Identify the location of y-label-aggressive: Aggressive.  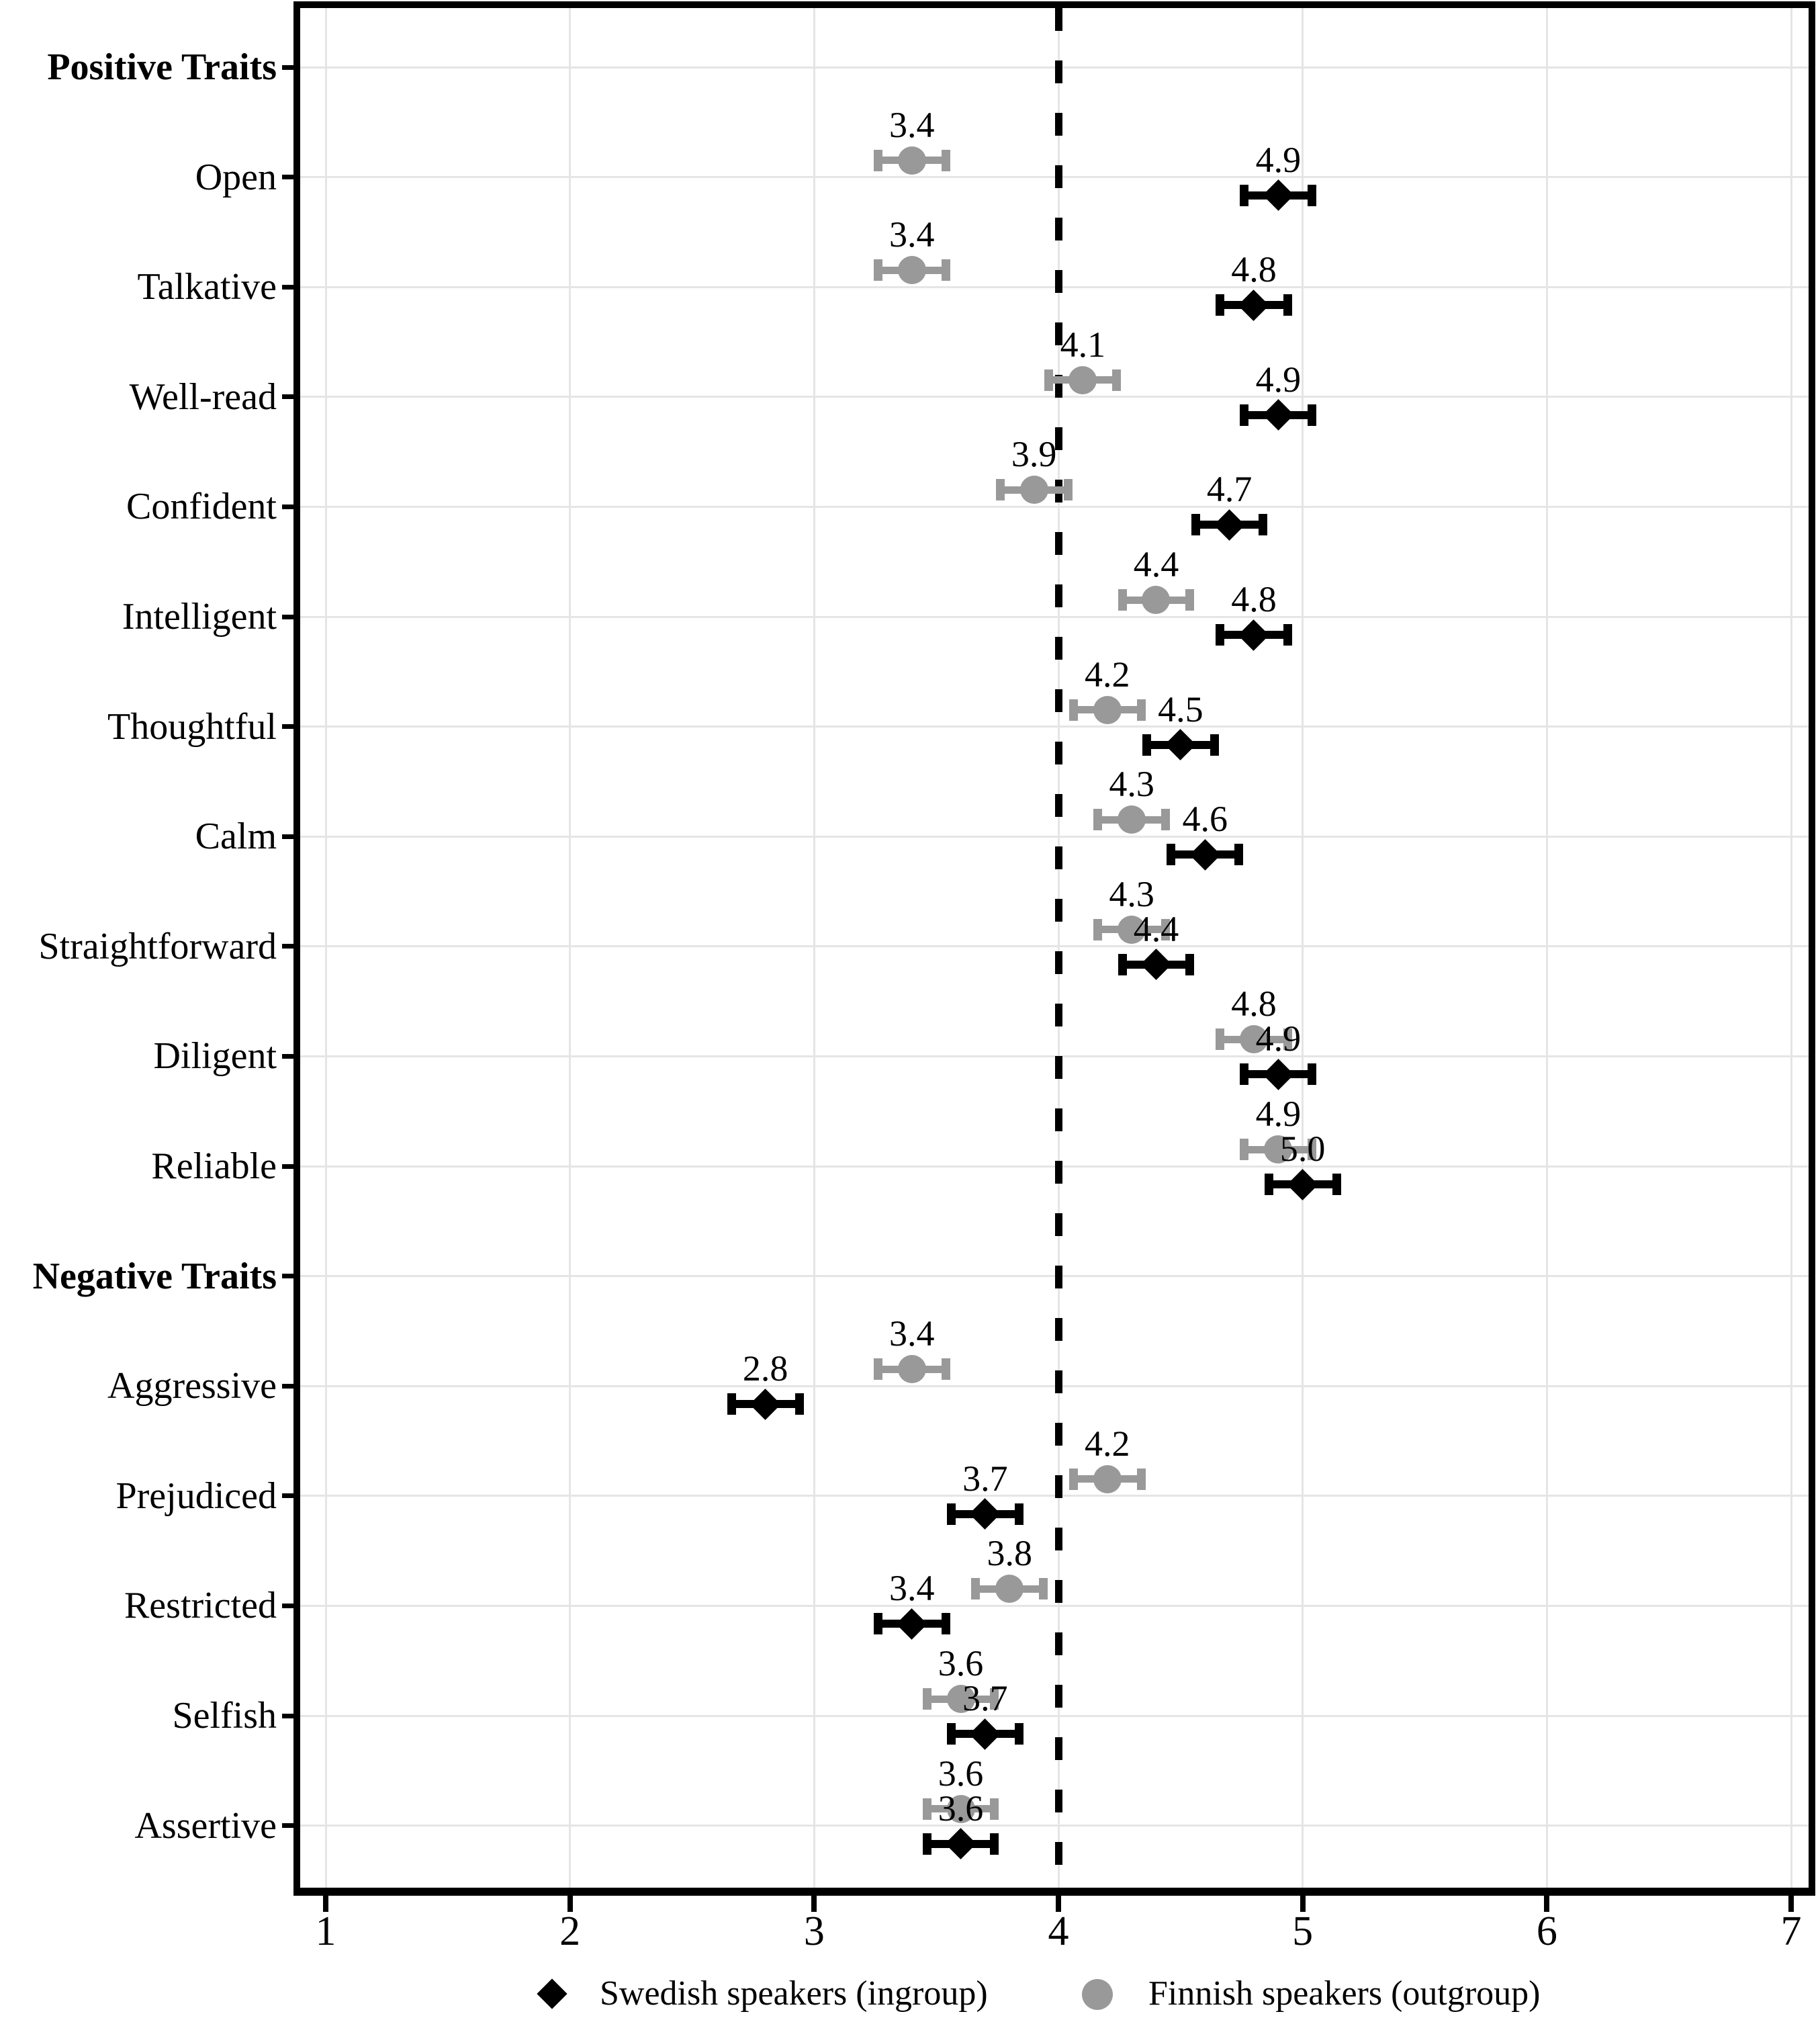
(192, 1386).